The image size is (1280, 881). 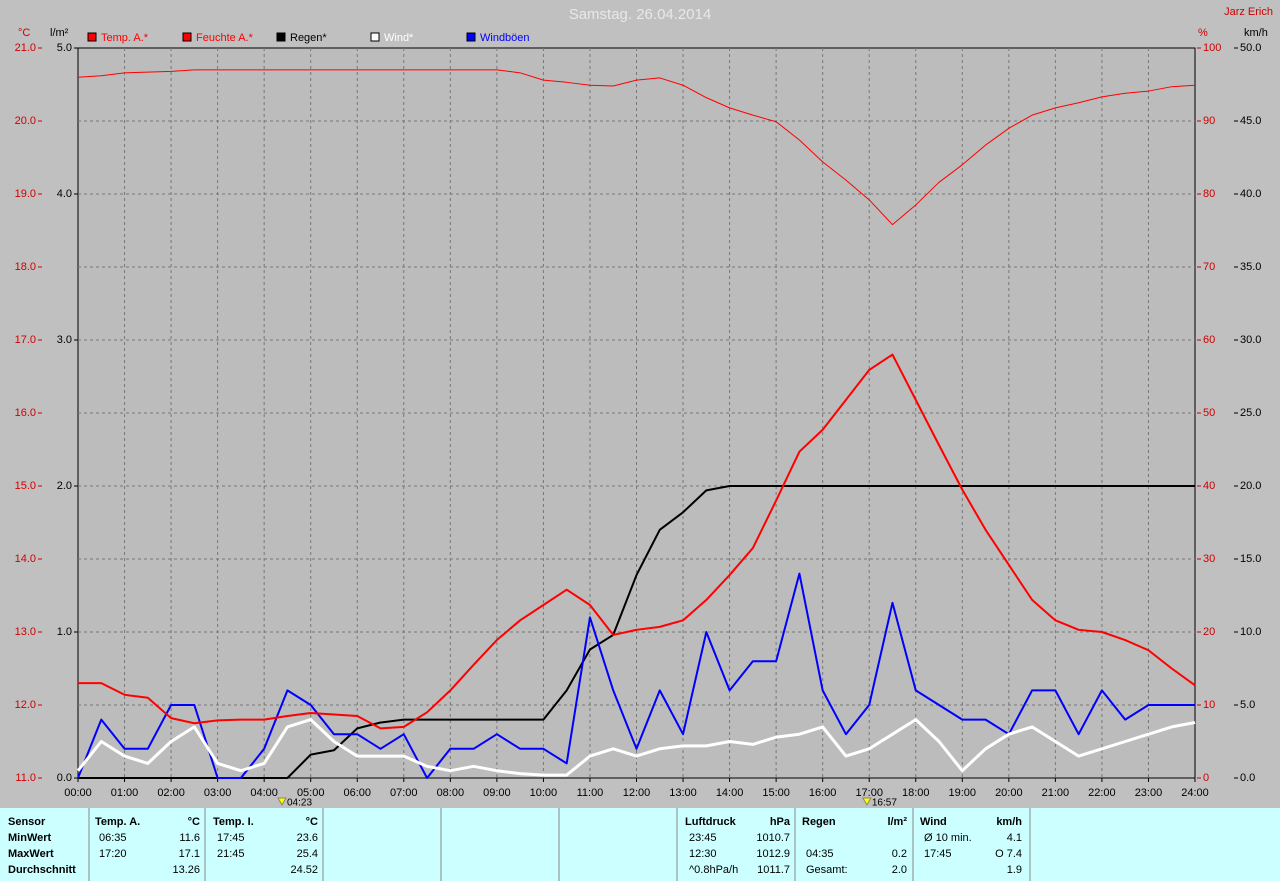 I want to click on legend-label: Feuchte A.*, so click(x=225, y=38).